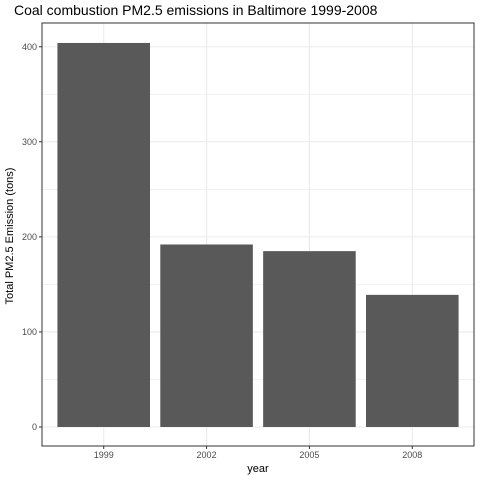 Image resolution: width=480 pixels, height=480 pixels. Describe the element at coordinates (412, 360) in the screenshot. I see `bar-2008` at that location.